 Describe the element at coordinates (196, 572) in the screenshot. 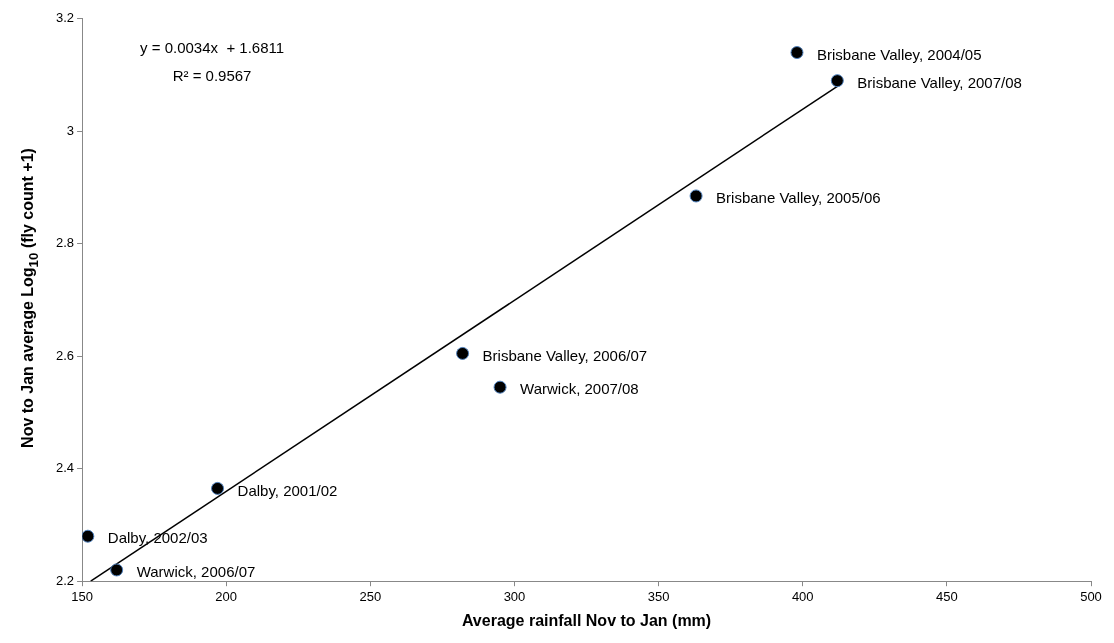

I see `annotation: Warwick, 2006/07` at that location.